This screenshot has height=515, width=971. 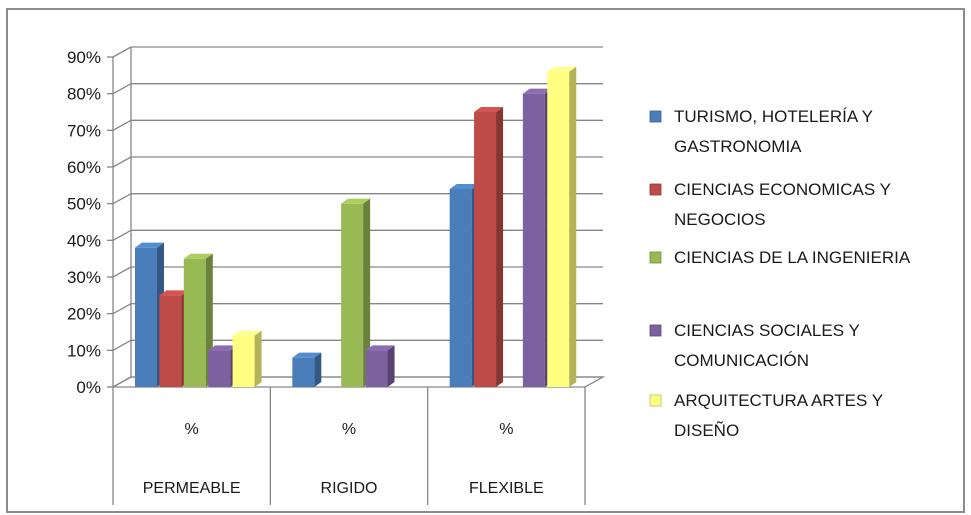 I want to click on y-tick-label: 50%, so click(x=84, y=204).